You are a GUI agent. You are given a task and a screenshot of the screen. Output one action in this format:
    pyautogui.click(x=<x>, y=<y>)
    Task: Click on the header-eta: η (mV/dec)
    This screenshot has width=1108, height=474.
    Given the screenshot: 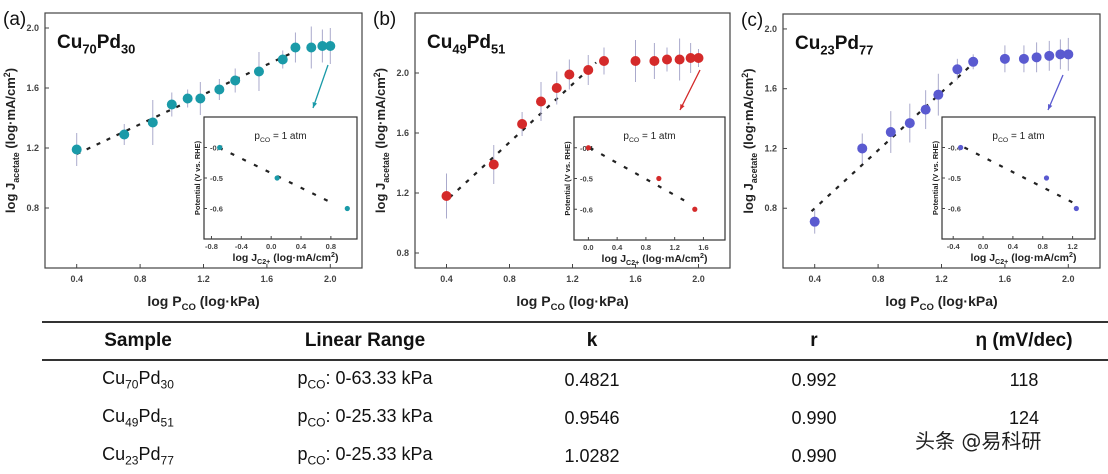 What is the action you would take?
    pyautogui.click(x=1024, y=341)
    